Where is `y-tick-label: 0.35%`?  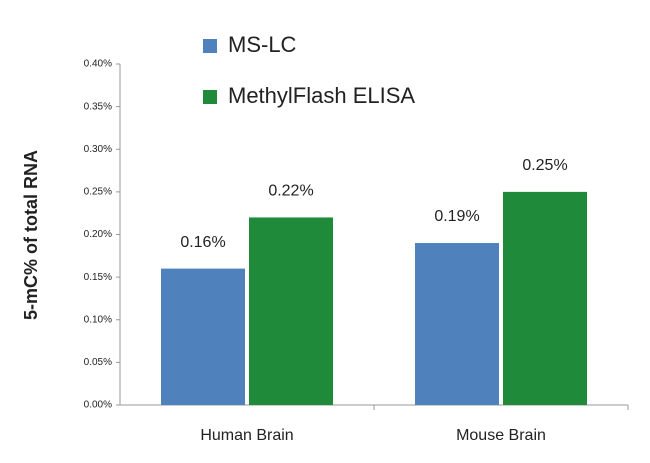 y-tick-label: 0.35% is located at coordinates (98, 106).